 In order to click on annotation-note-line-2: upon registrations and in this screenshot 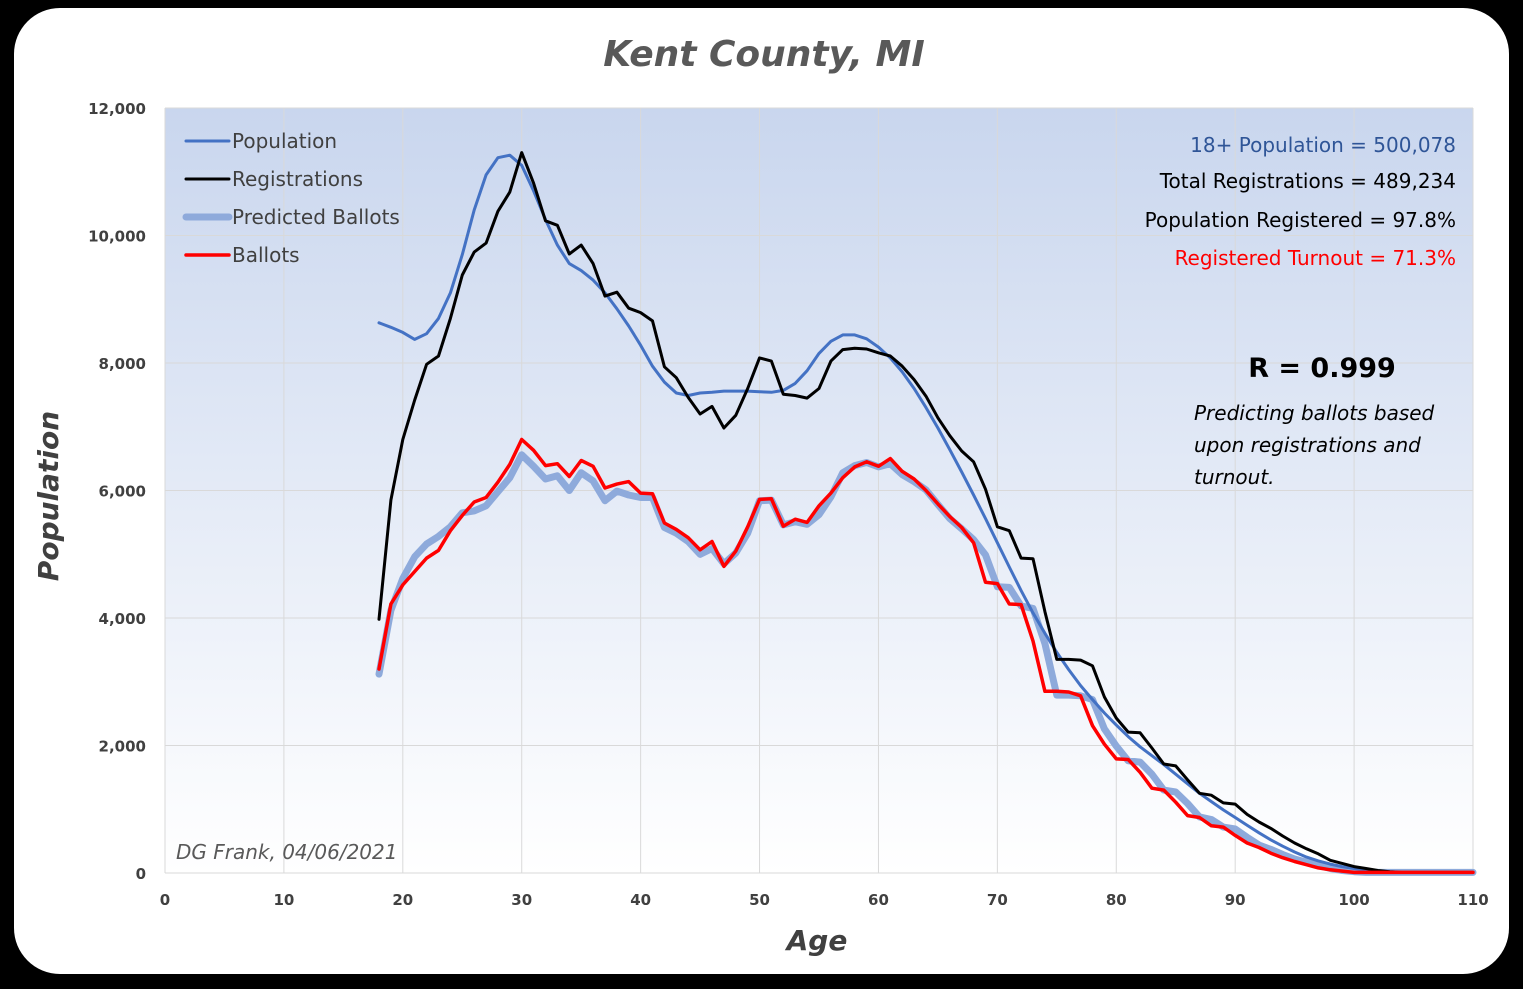, I will do `click(1307, 445)`.